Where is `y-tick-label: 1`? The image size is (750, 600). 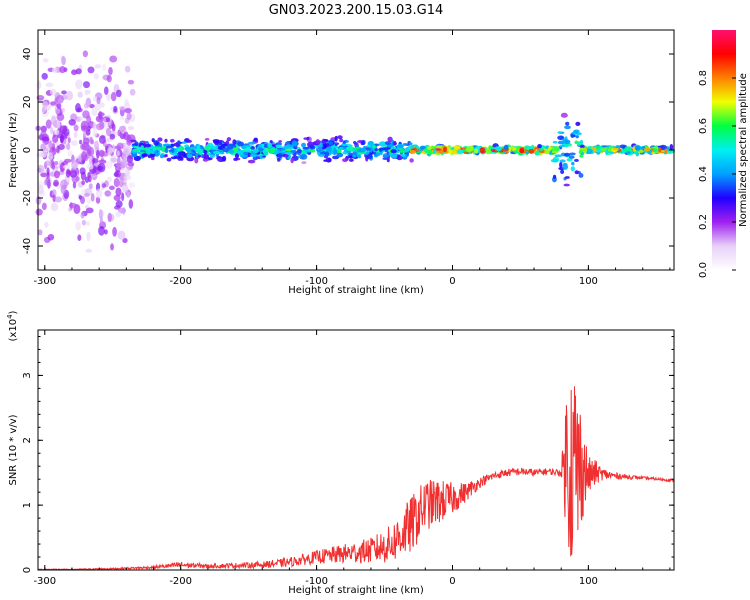 y-tick-label: 1 is located at coordinates (27, 505).